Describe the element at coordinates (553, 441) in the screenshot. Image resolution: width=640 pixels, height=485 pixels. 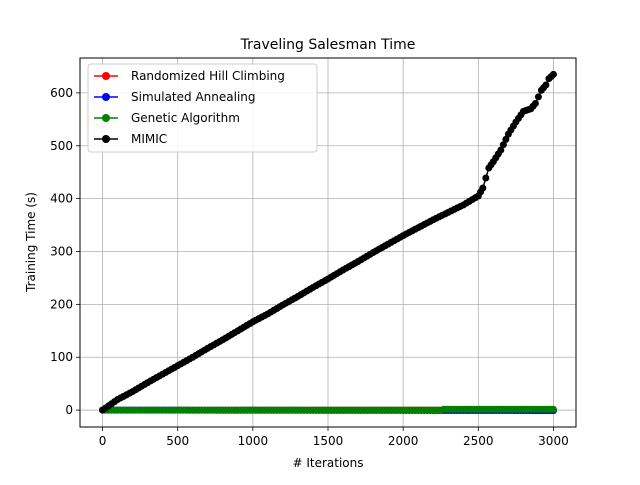
I see `x-tick-label: 3000` at that location.